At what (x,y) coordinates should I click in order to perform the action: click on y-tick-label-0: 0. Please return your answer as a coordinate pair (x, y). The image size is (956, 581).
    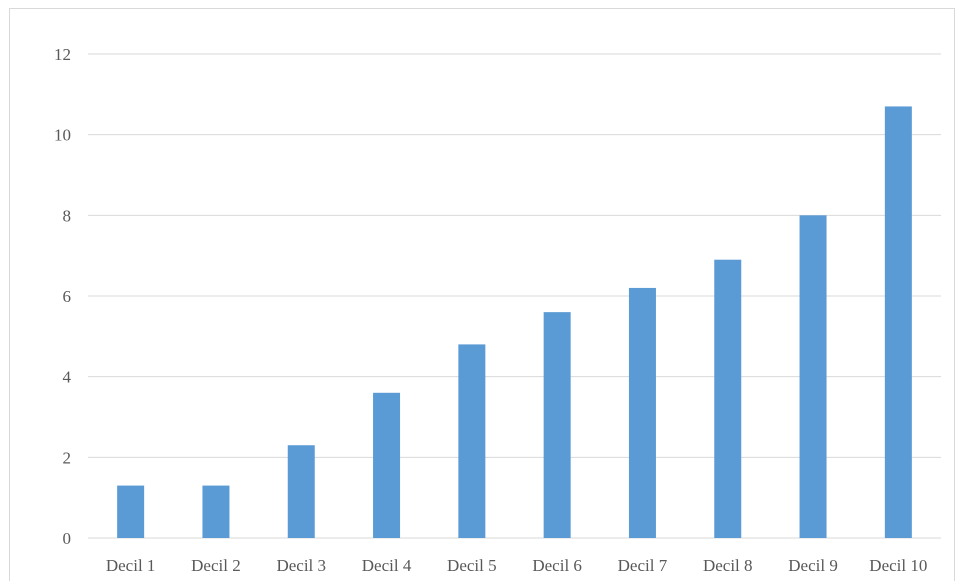
    Looking at the image, I should click on (67, 538).